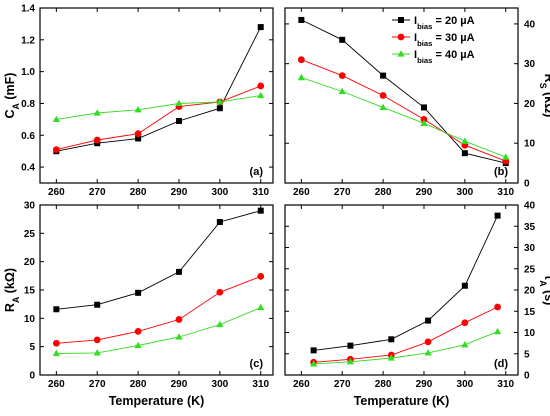 The image size is (550, 416). I want to click on panel-label: (d), so click(501, 364).